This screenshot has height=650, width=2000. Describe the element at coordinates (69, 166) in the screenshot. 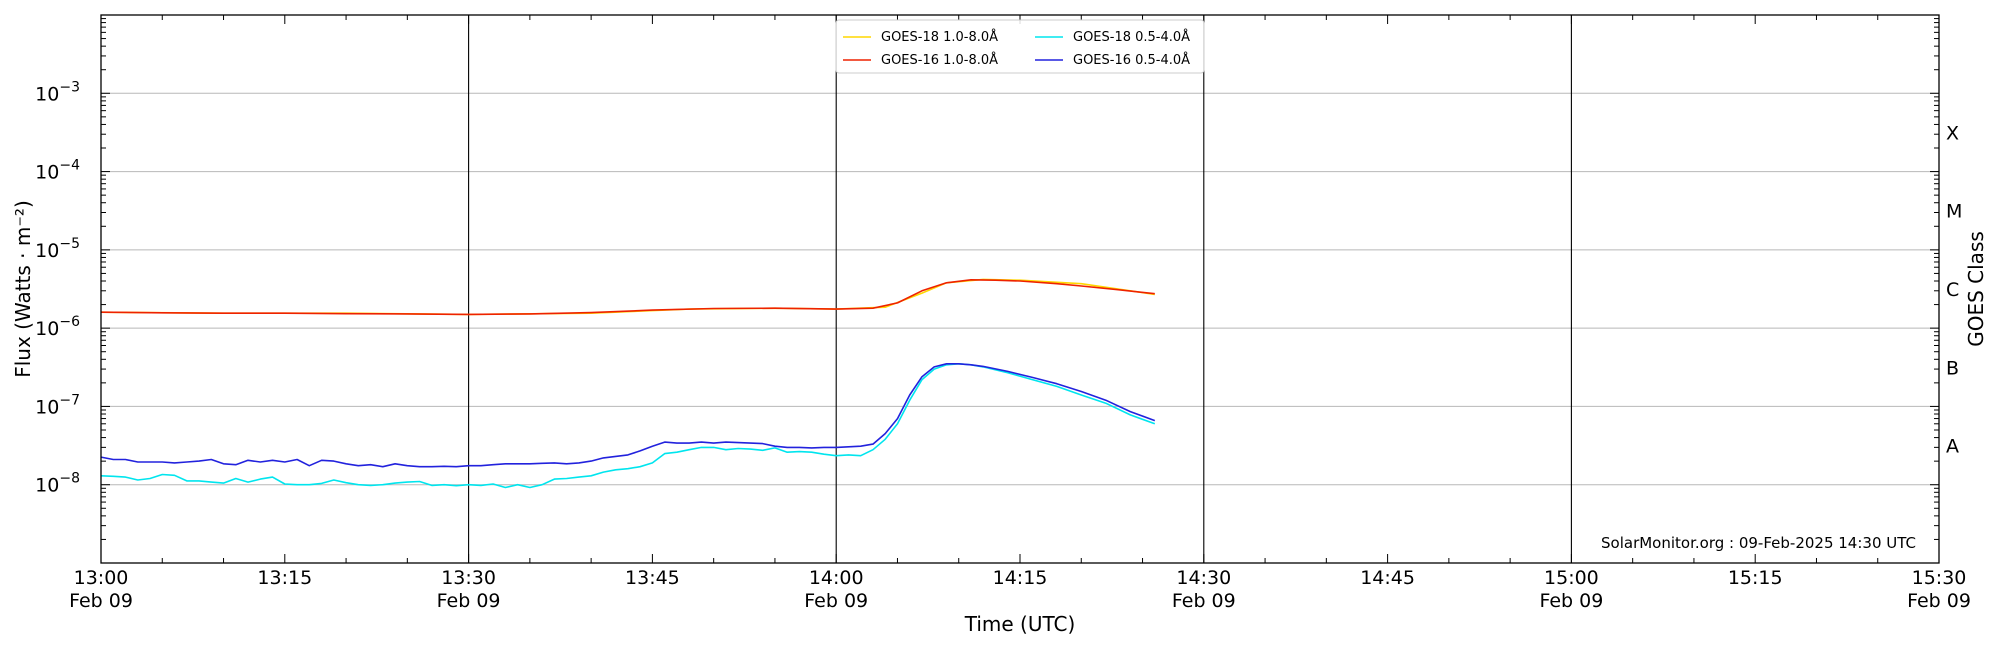

I see `y-tick-exponent: −4` at that location.